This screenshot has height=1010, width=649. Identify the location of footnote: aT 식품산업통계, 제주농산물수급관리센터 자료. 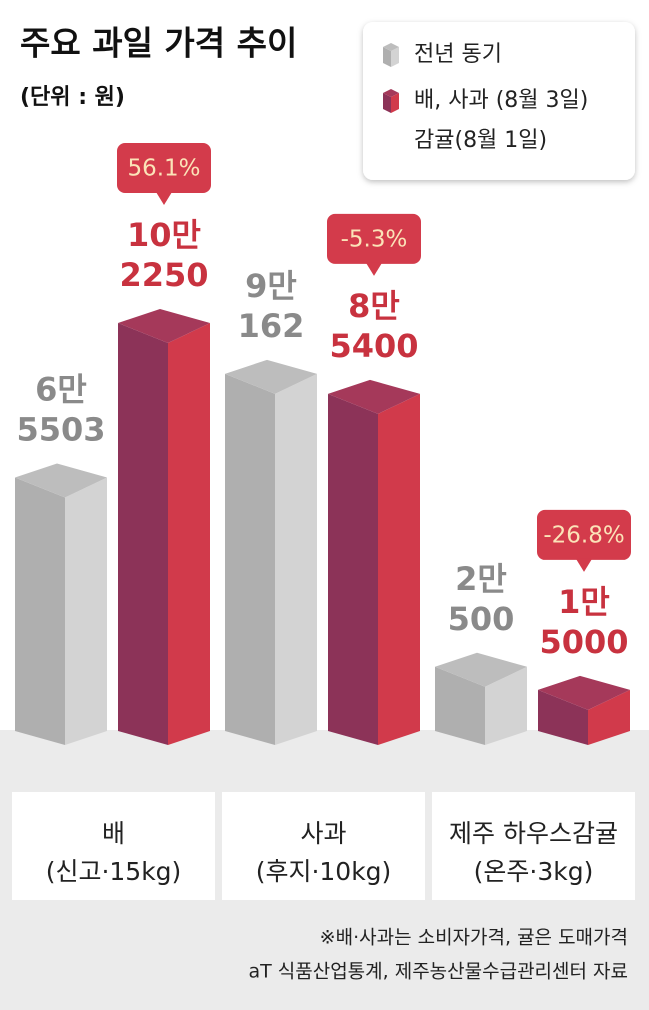
(438, 972).